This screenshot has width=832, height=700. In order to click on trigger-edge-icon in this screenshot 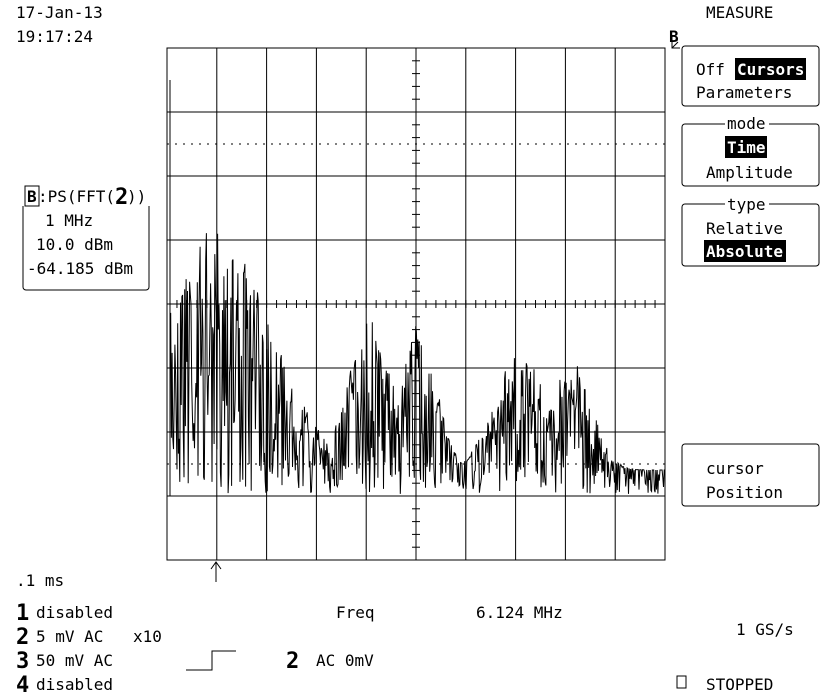, I will do `click(211, 660)`.